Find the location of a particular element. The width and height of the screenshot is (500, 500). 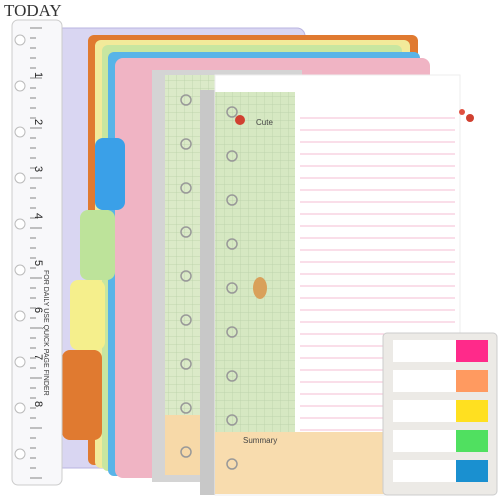

flag-pink is located at coordinates (472, 351).